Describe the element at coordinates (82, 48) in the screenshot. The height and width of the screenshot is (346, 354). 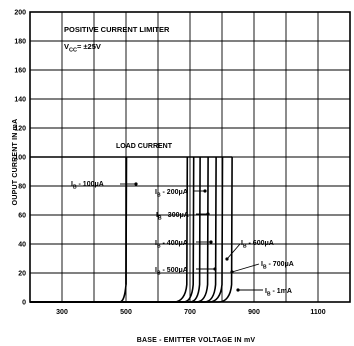
I see `chart-condition: VCC= ±25V` at that location.